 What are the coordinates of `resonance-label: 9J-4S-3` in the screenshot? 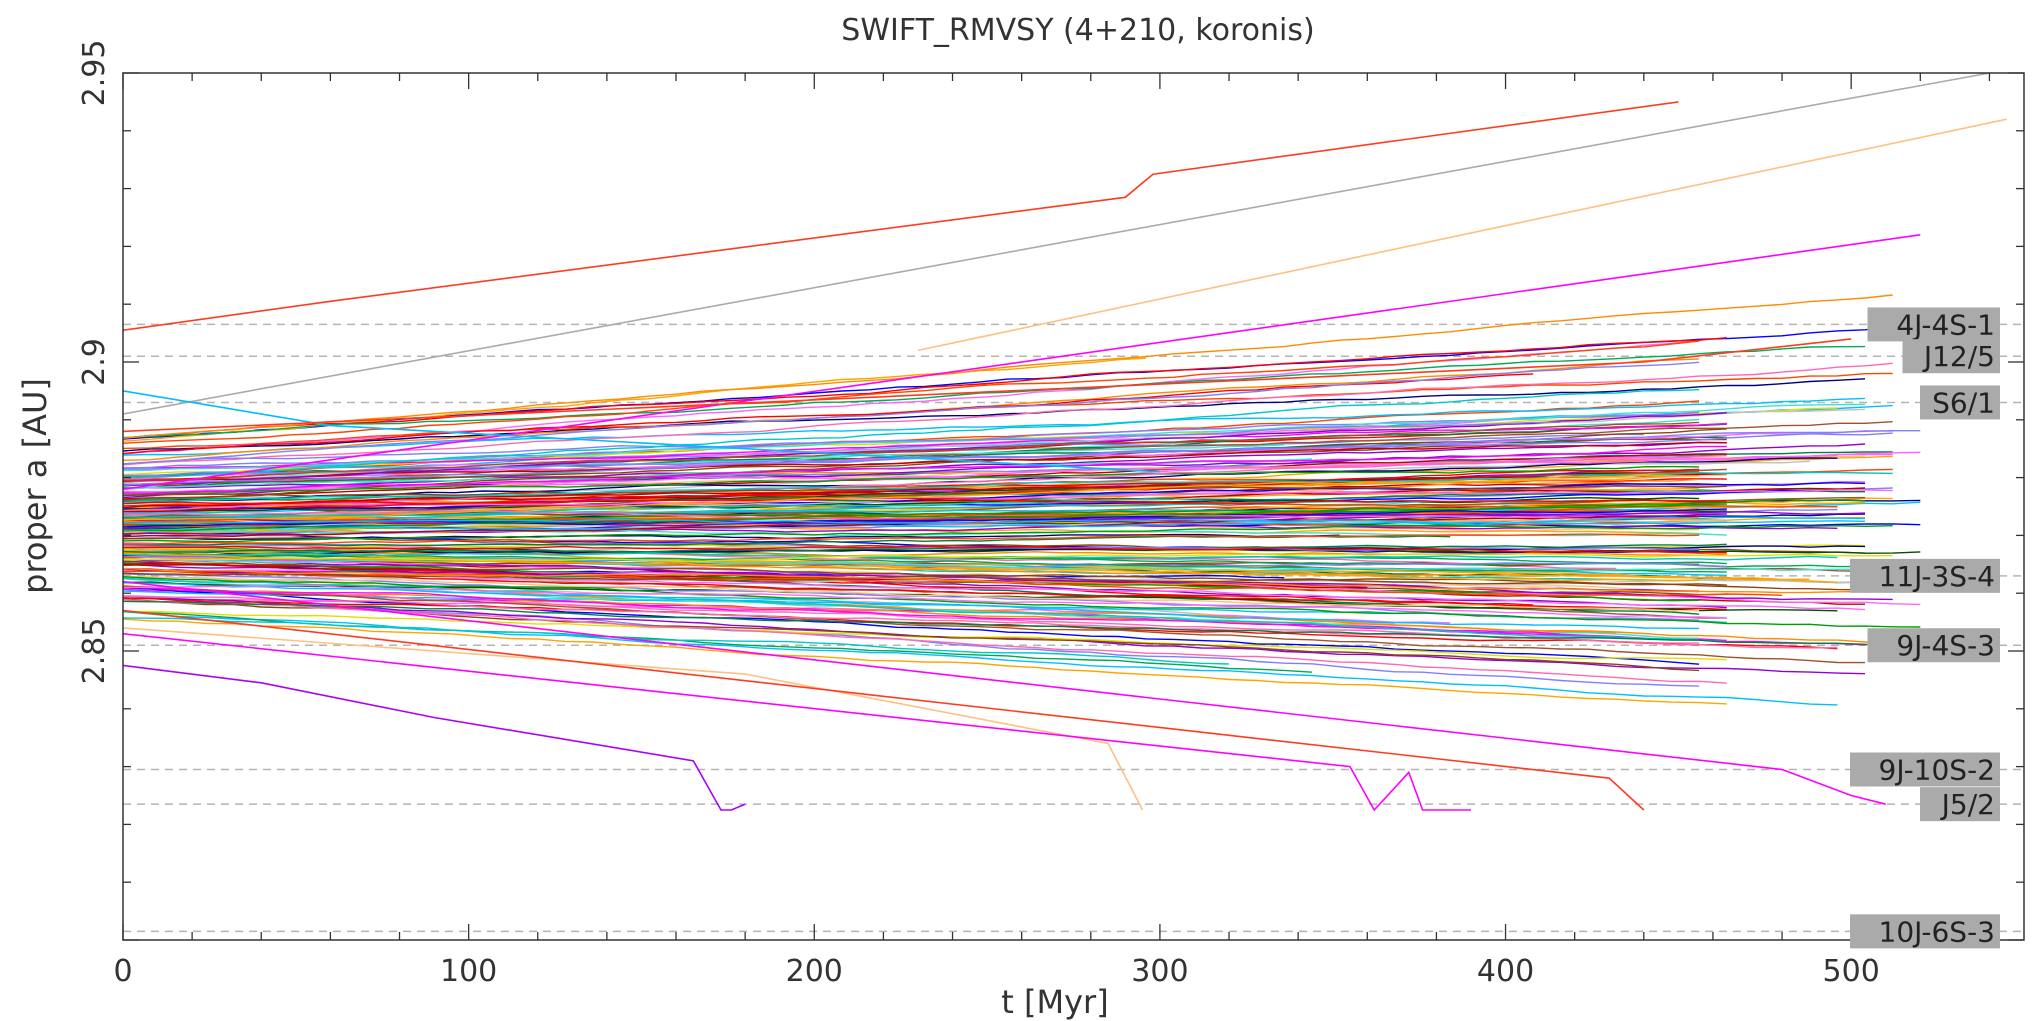 It's located at (1933, 645).